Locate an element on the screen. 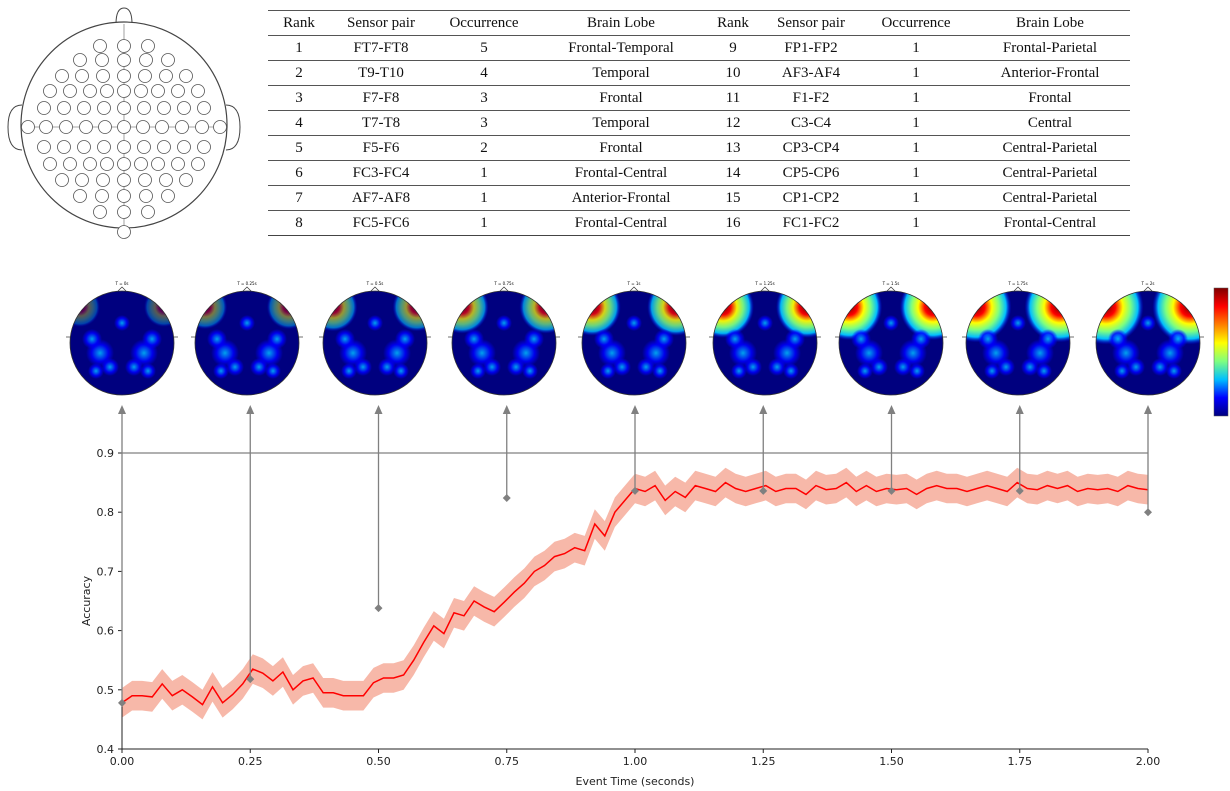 This screenshot has height=791, width=1230. table-cell: 4 is located at coordinates (299, 123).